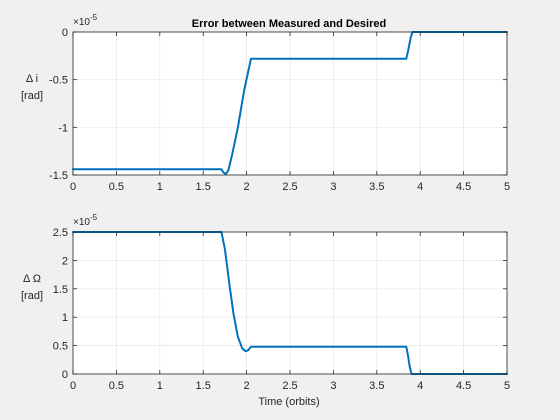 The image size is (560, 420). What do you see at coordinates (288, 402) in the screenshot?
I see `x-axis-label: Time (orbits)` at bounding box center [288, 402].